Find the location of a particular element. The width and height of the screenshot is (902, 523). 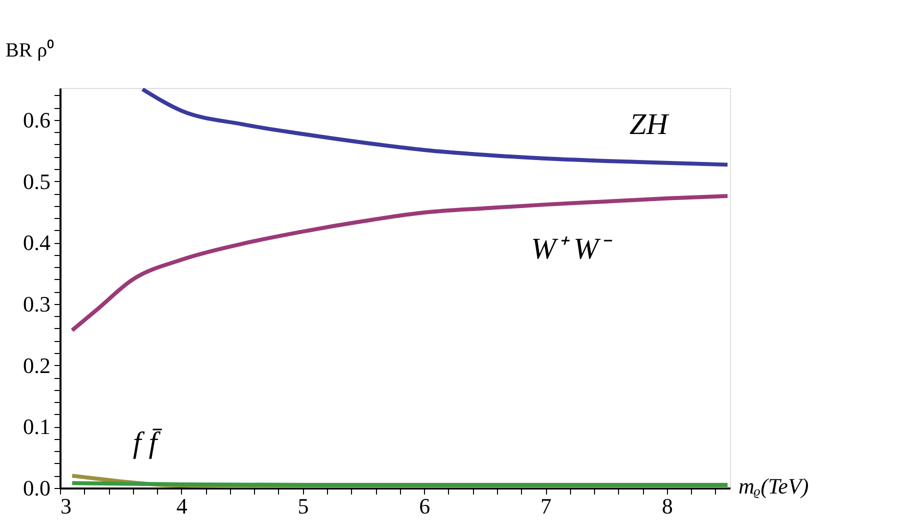

y-axis-title: BR ρ⁰ is located at coordinates (30, 50).